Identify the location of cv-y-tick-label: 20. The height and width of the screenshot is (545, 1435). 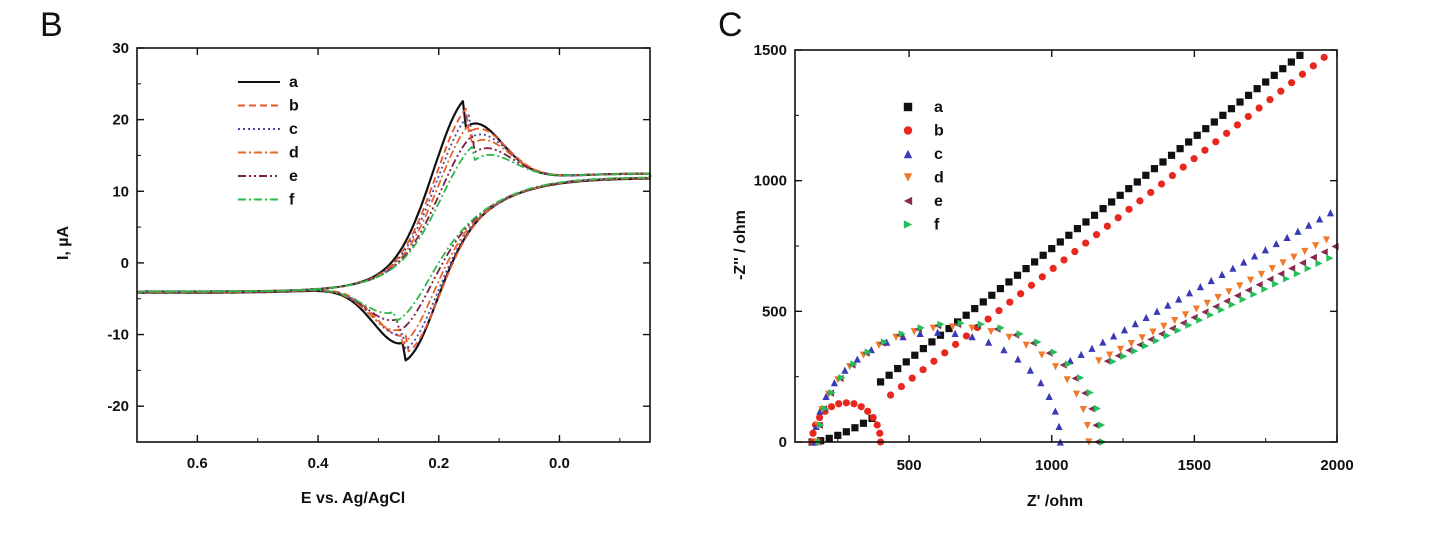
(120, 120).